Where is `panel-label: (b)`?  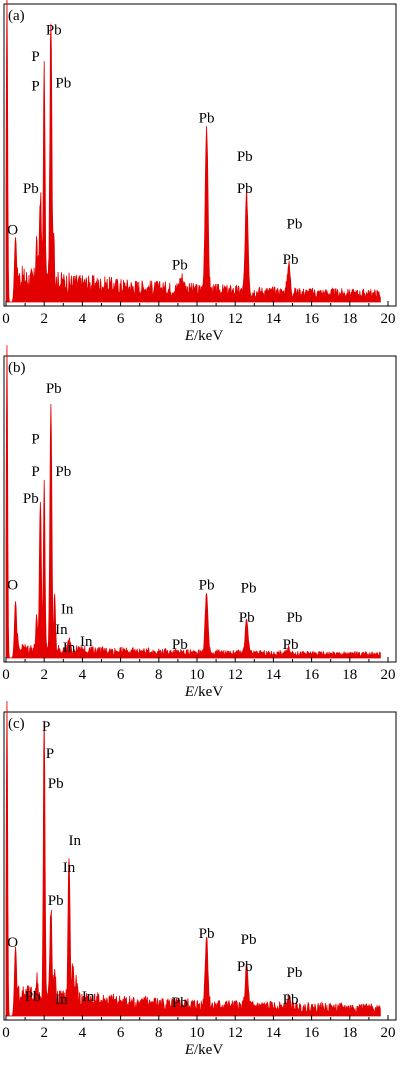 panel-label: (b) is located at coordinates (17, 368).